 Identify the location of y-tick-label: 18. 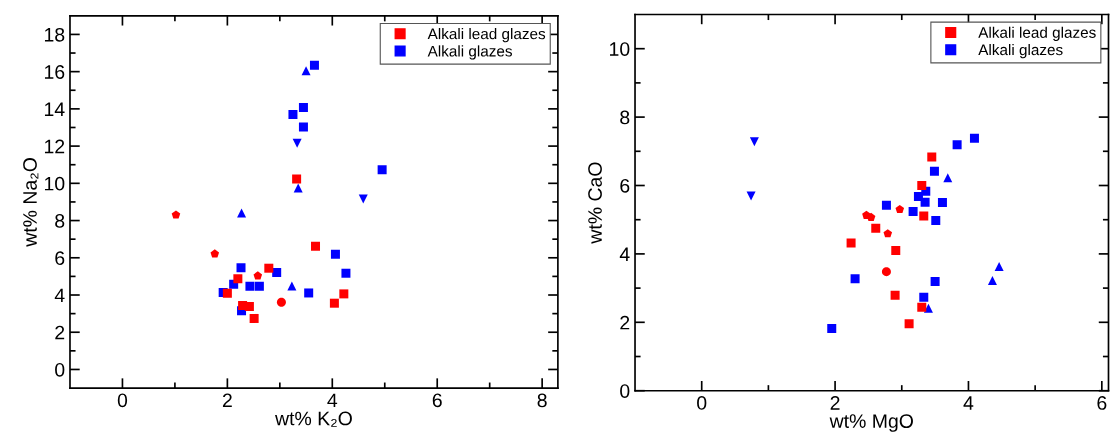
(54, 34).